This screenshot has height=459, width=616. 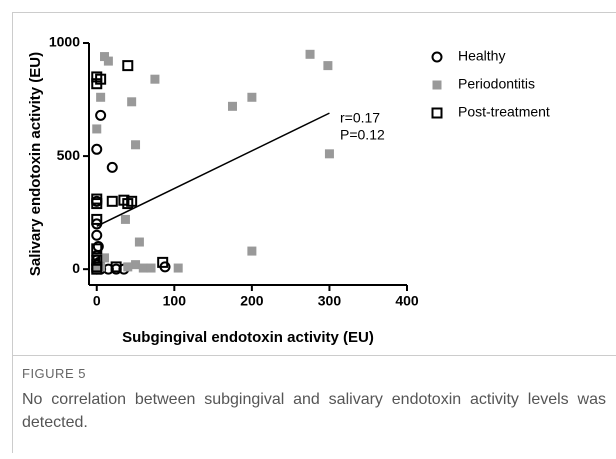 What do you see at coordinates (252, 301) in the screenshot?
I see `x-tick-label: 200` at bounding box center [252, 301].